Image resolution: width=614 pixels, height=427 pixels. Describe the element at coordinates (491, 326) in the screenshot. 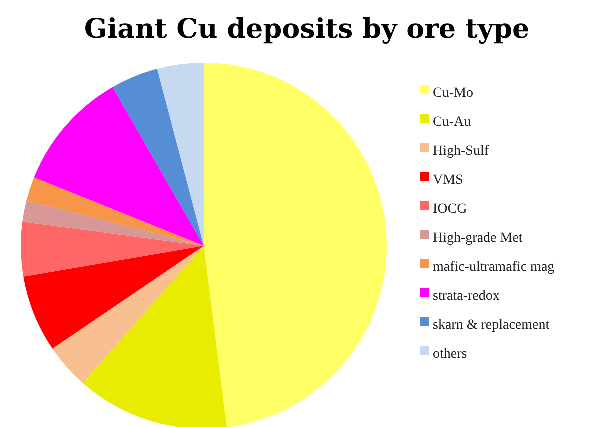

I see `legend-label: skarn & replacement` at that location.